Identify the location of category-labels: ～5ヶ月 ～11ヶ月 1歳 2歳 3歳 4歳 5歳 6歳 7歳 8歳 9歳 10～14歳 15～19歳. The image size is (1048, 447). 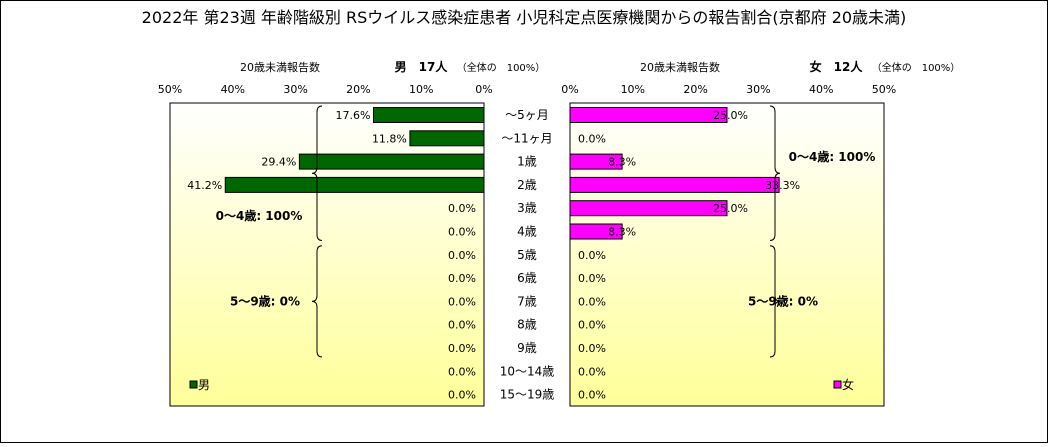
(527, 255).